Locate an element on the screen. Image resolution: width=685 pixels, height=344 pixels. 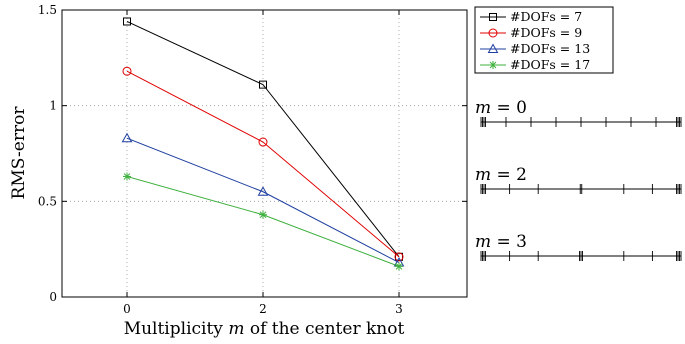
y-tick-label: 0 is located at coordinates (53, 297).